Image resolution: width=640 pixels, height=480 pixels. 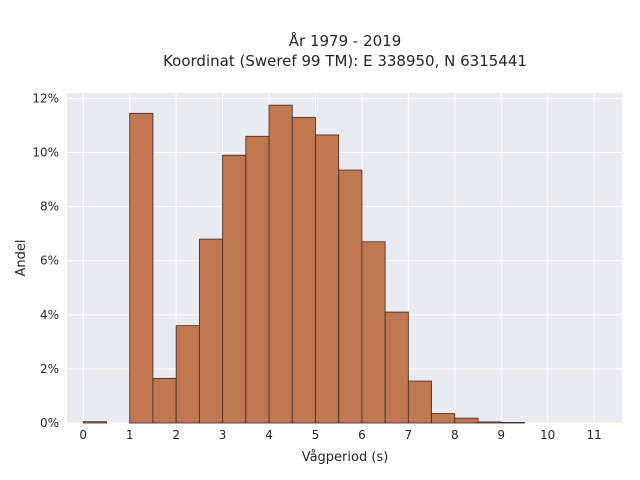 I want to click on x-tick-label-1: 1, so click(x=130, y=435).